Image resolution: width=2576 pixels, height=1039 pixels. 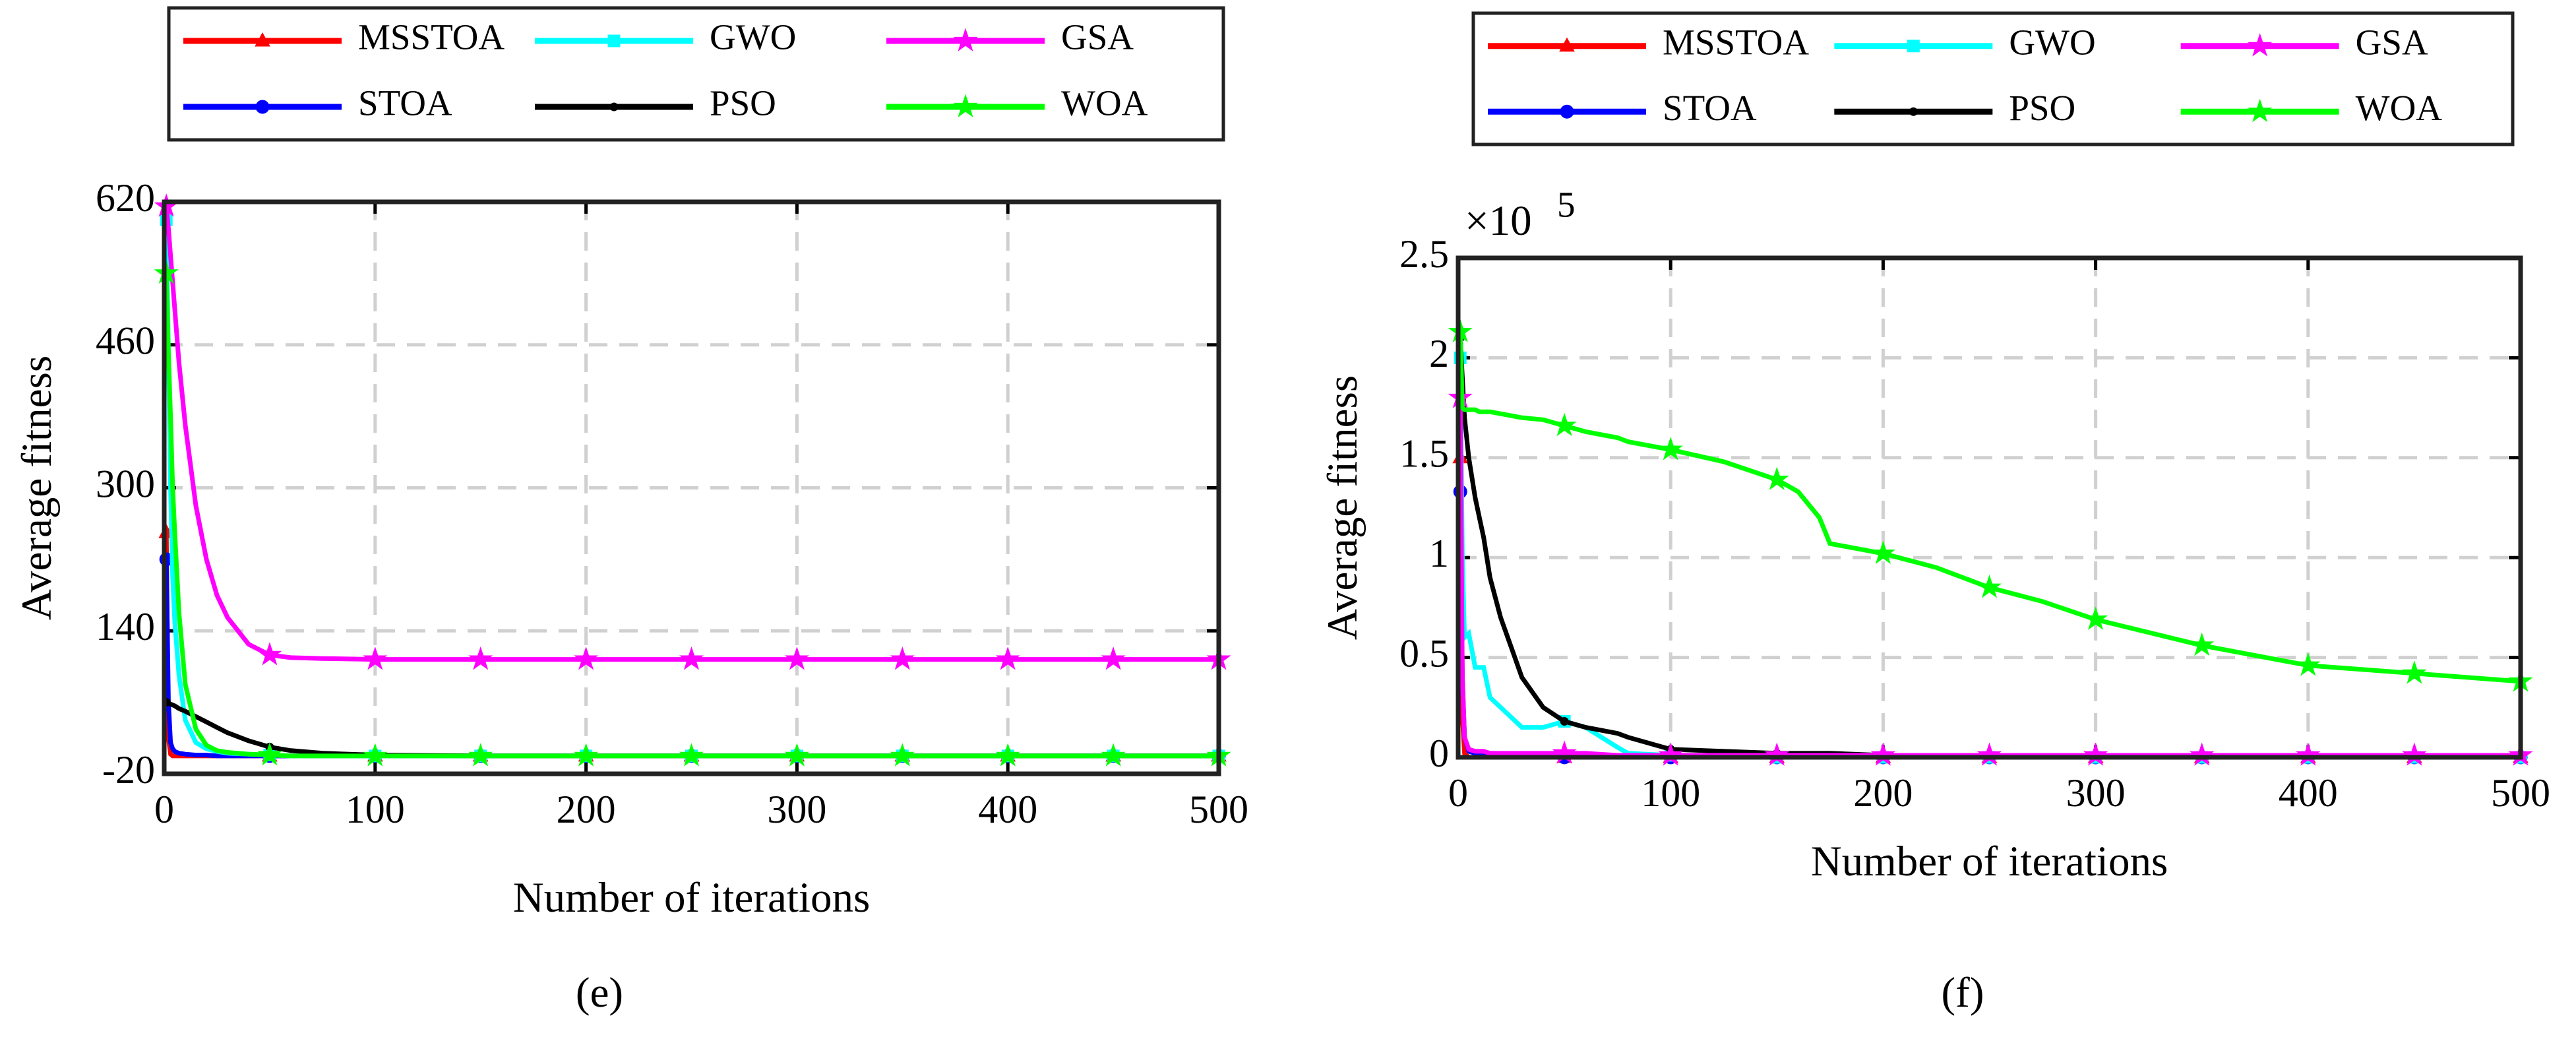 I want to click on y-tick-label: 0, so click(x=1439, y=753).